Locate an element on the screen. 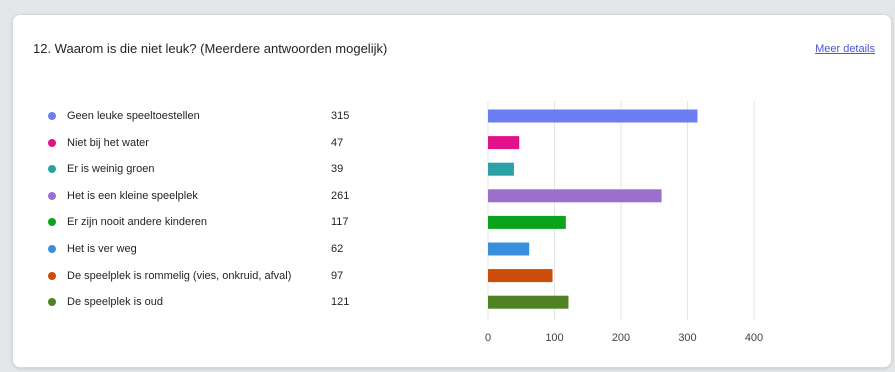 The width and height of the screenshot is (895, 372). legend-item: Er zijn nooit andere kinderen is located at coordinates (127, 222).